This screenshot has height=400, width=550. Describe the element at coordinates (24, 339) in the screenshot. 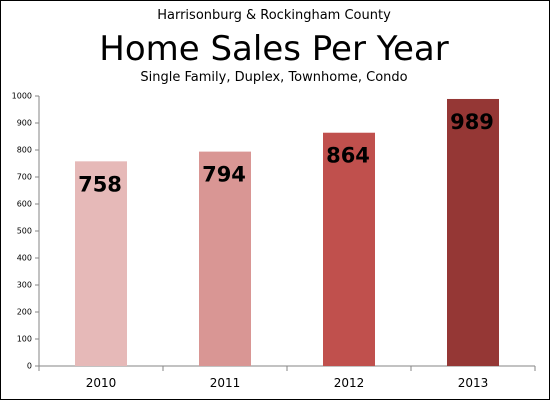

I see `y-tick-label: 100` at that location.